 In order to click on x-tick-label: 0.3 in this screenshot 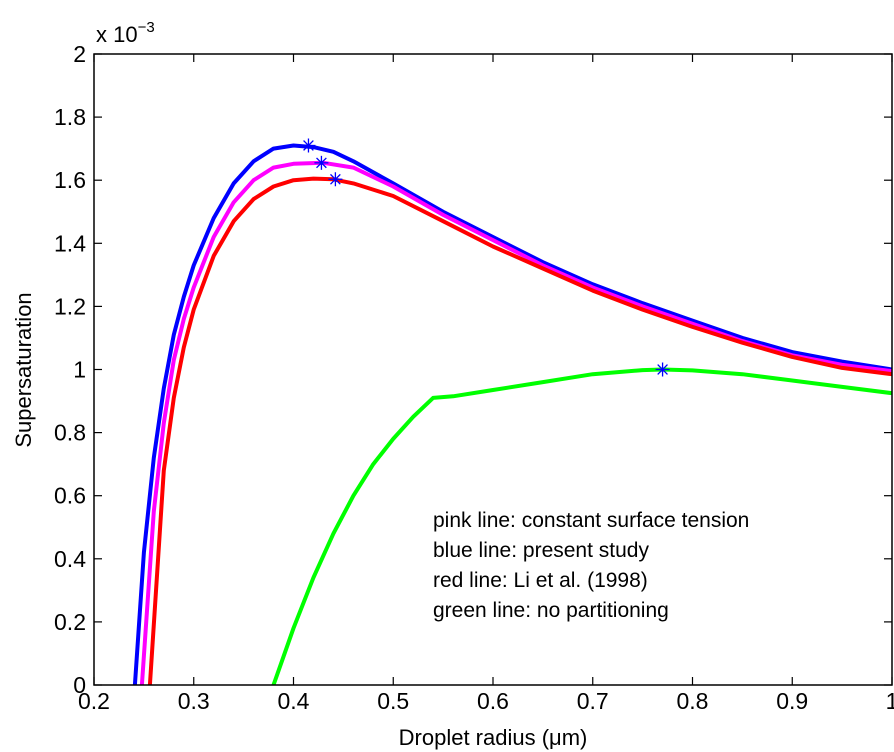, I will do `click(194, 701)`.